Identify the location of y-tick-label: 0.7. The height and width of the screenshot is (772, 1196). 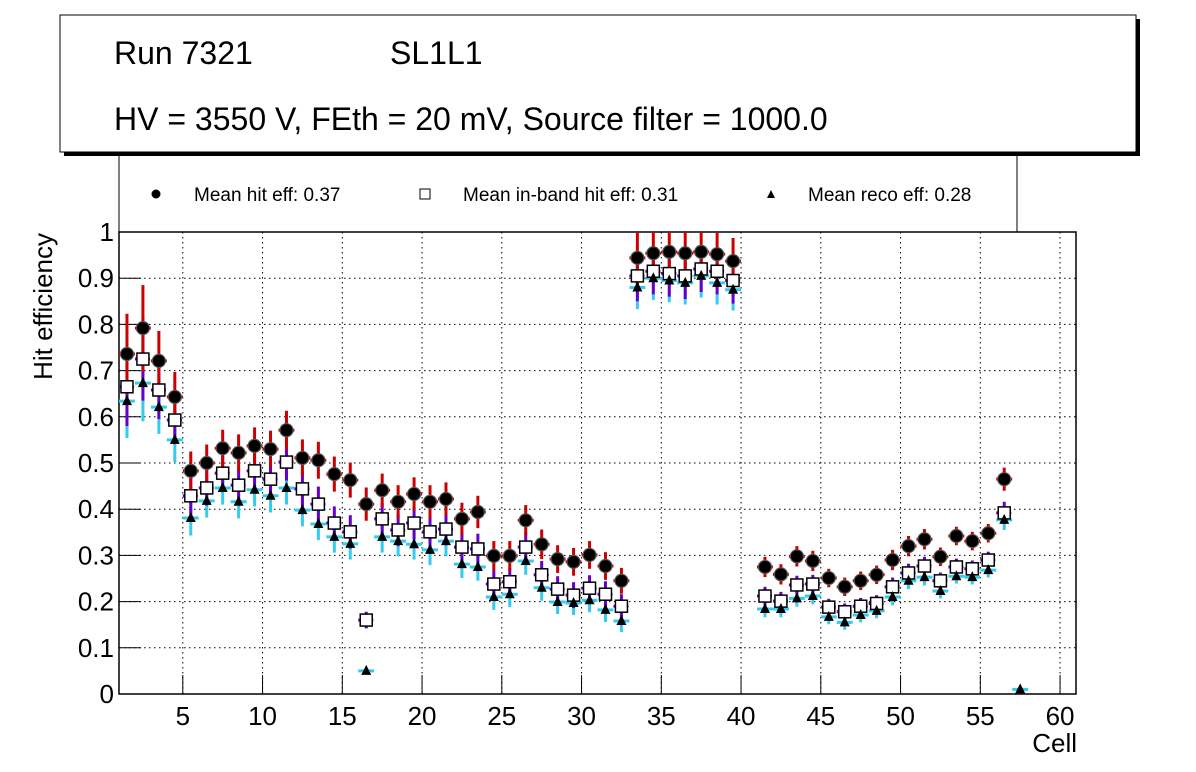
(96, 371).